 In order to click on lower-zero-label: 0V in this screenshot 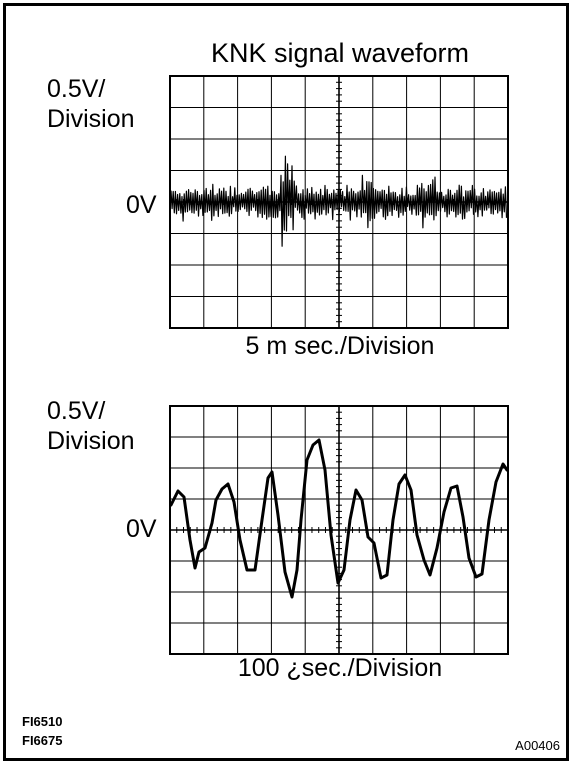, I will do `click(141, 529)`.